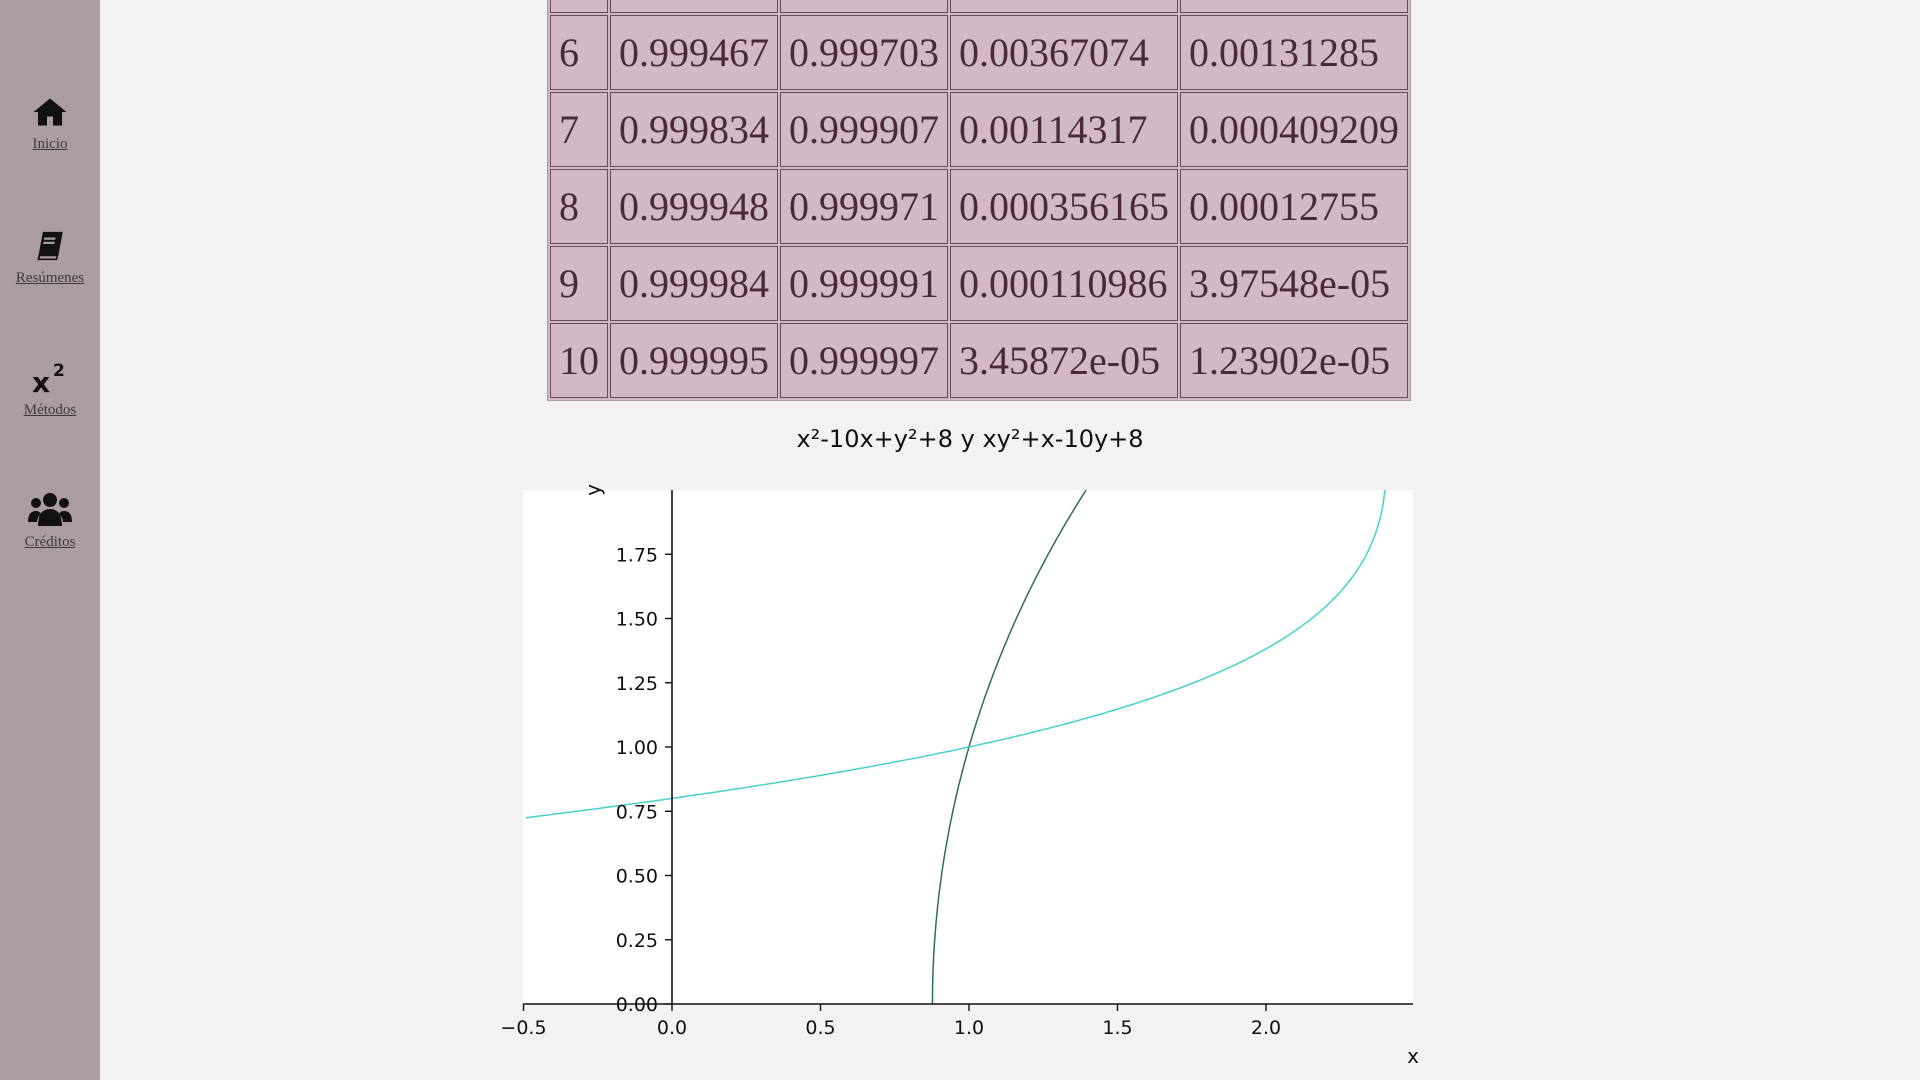 The width and height of the screenshot is (1920, 1080). I want to click on table-cell: 0.999991, so click(864, 283).